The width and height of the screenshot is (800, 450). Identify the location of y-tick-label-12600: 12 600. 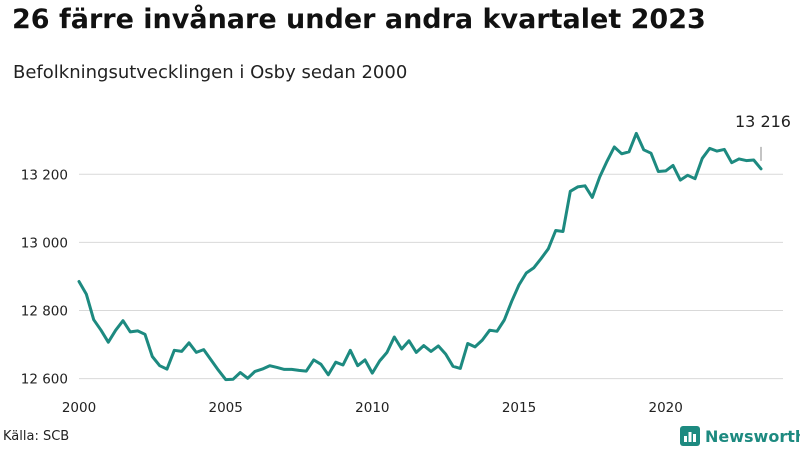
(44, 380).